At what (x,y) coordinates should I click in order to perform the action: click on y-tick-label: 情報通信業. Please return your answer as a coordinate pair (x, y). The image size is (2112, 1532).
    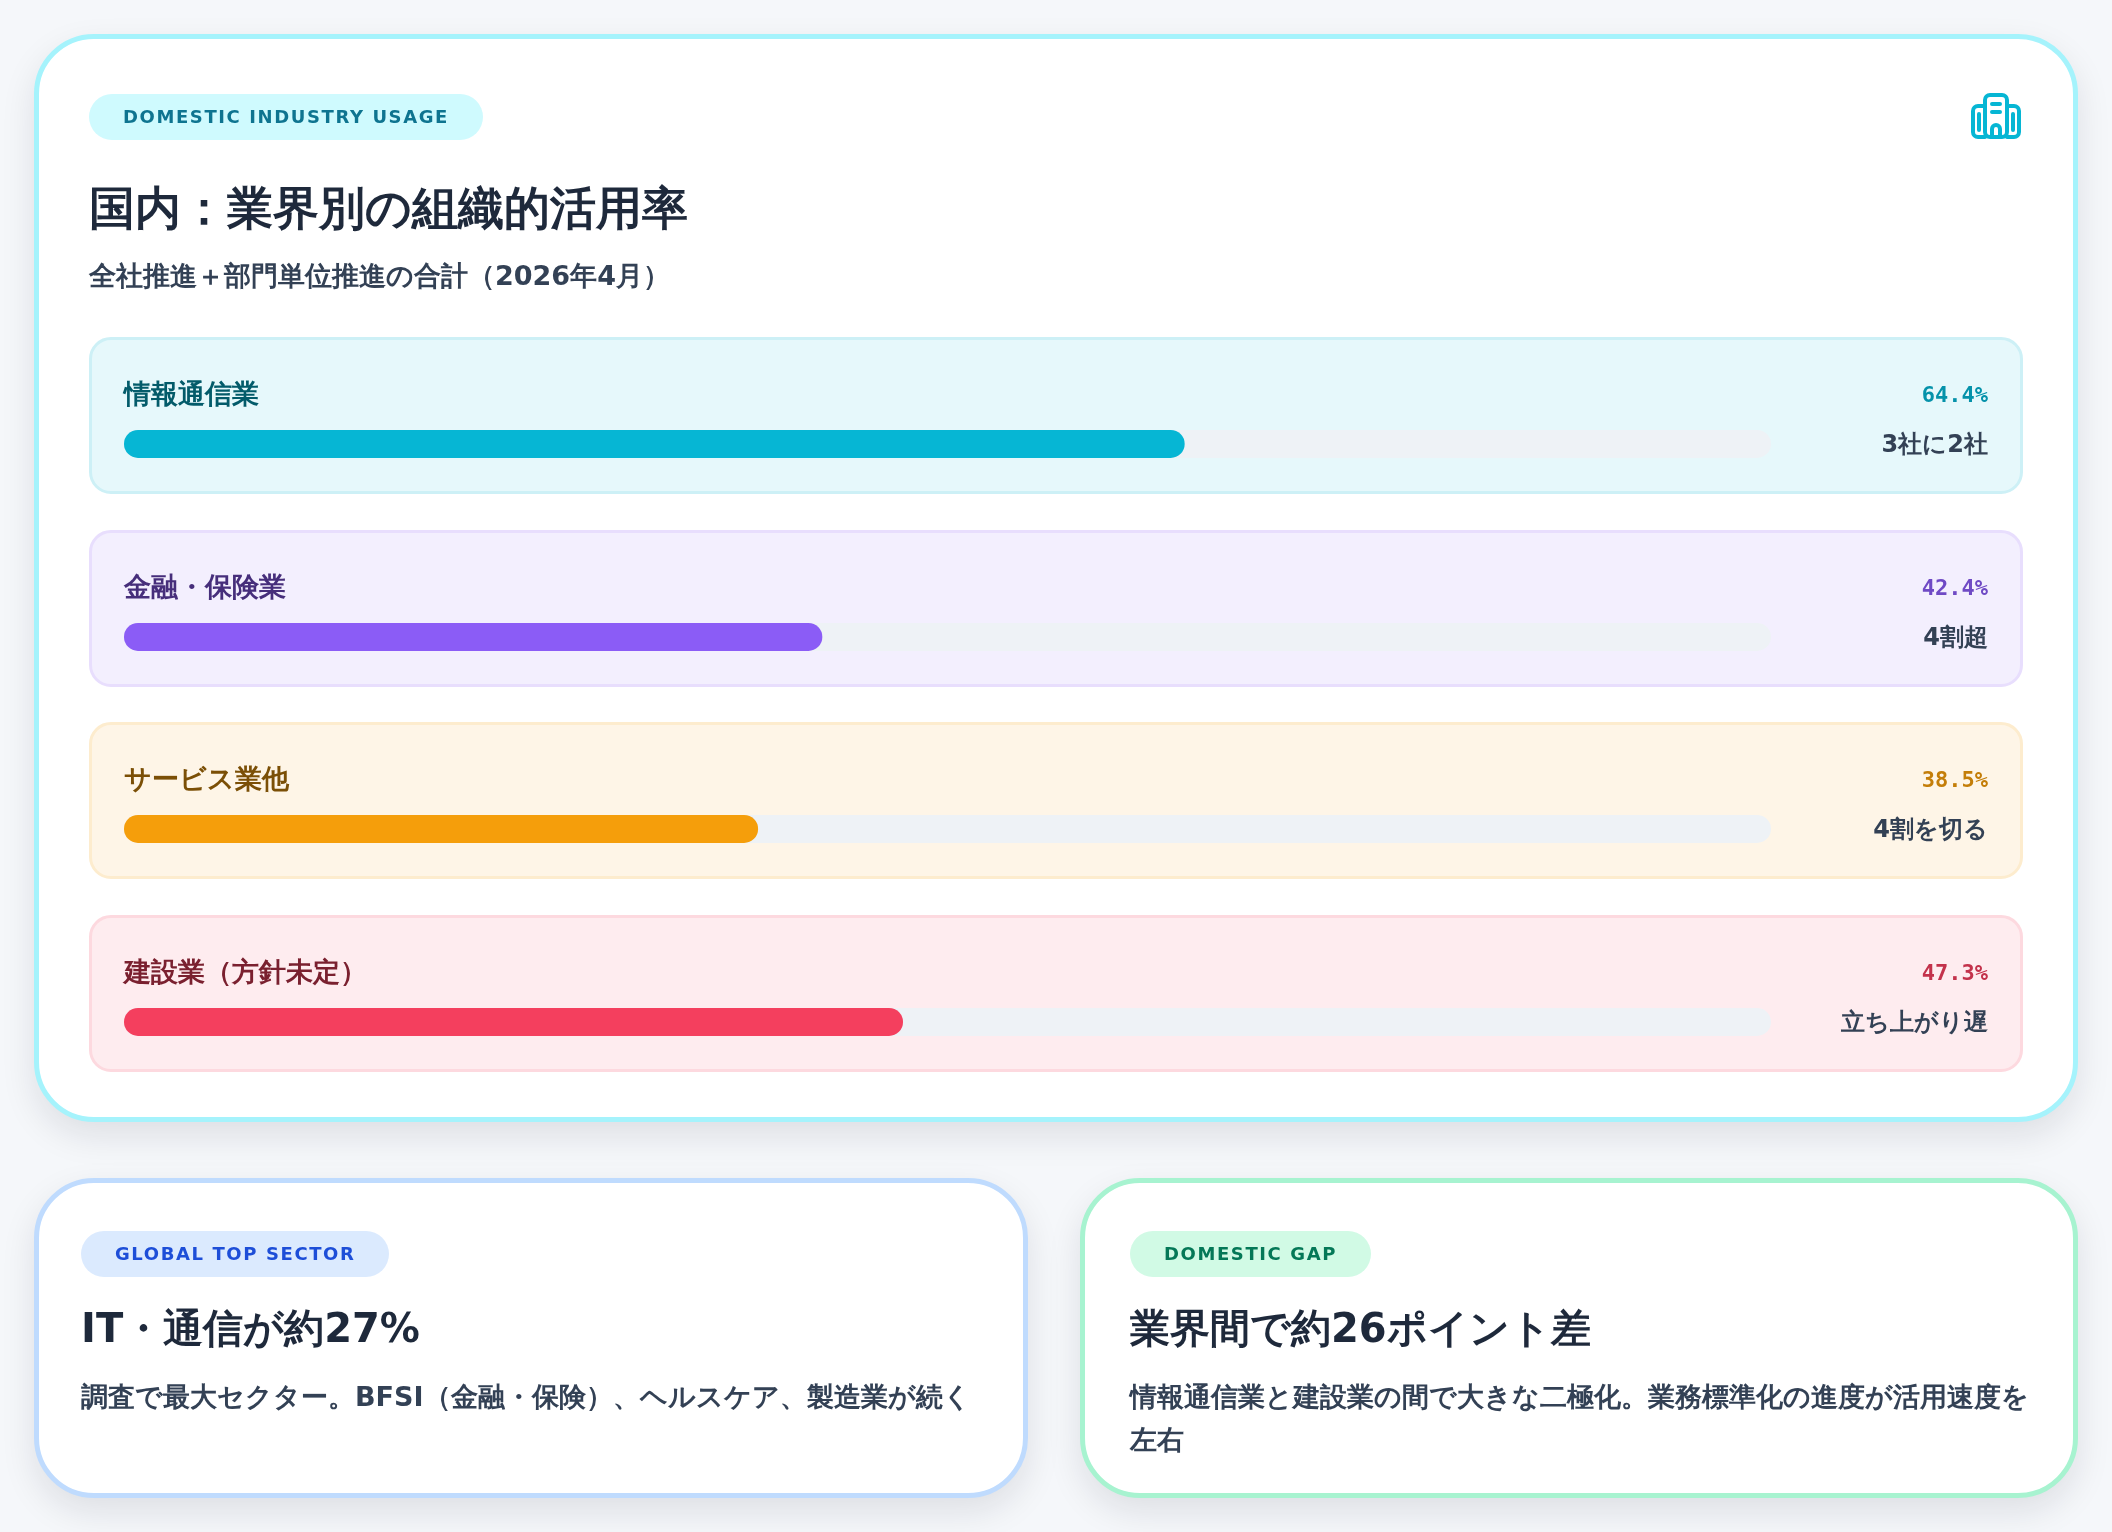
    Looking at the image, I should click on (190, 394).